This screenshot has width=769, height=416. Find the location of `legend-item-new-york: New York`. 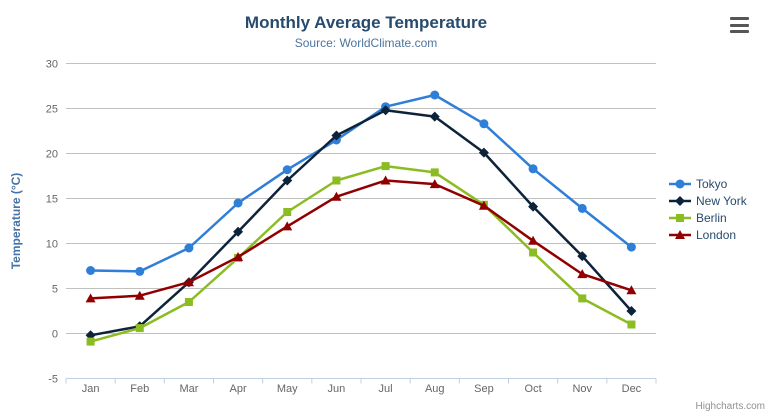

legend-item-new-york: New York is located at coordinates (708, 200).